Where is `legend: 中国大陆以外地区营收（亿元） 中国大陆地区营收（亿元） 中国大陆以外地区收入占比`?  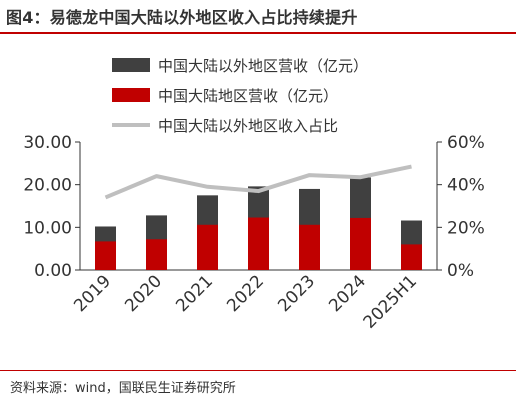 legend: 中国大陆以外地区营收（亿元） 中国大陆地区营收（亿元） 中国大陆以外地区收入占比 is located at coordinates (240, 96).